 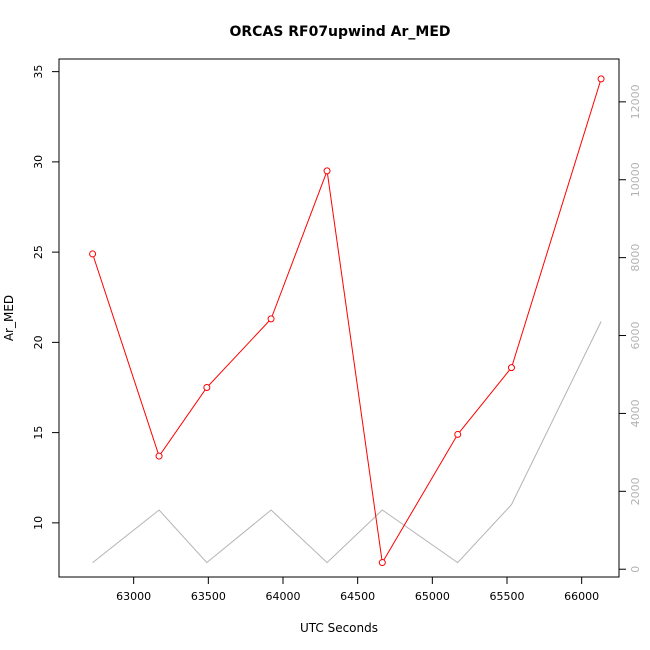 What do you see at coordinates (635, 491) in the screenshot?
I see `y2-tick-label: 2000` at bounding box center [635, 491].